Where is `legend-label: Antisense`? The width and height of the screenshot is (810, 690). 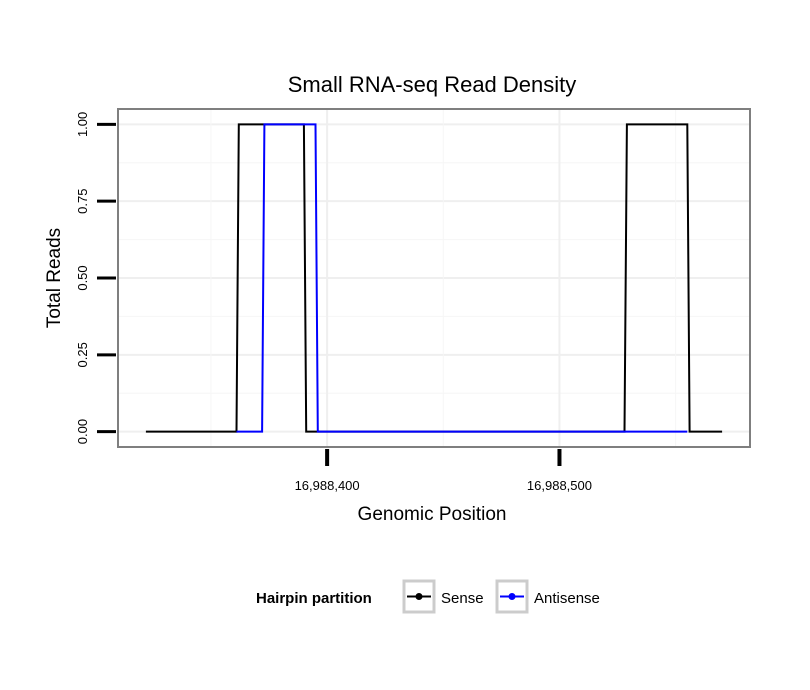 legend-label: Antisense is located at coordinates (567, 598).